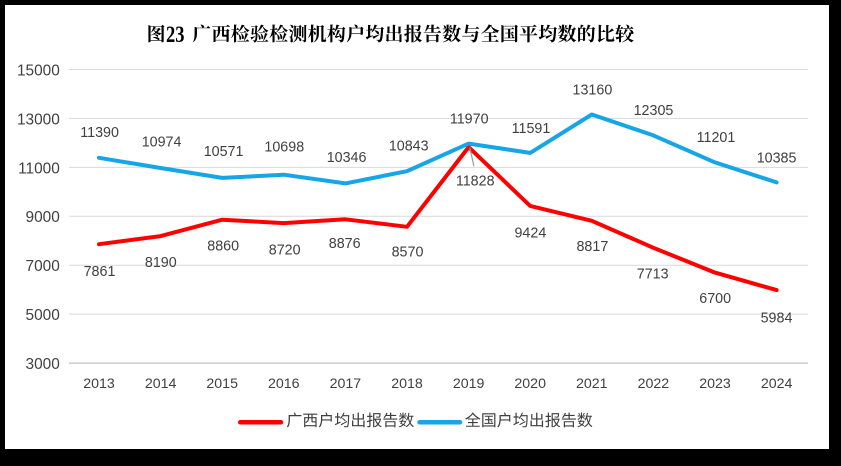 Image resolution: width=841 pixels, height=466 pixels. What do you see at coordinates (43, 217) in the screenshot?
I see `svg-text: 9000` at bounding box center [43, 217].